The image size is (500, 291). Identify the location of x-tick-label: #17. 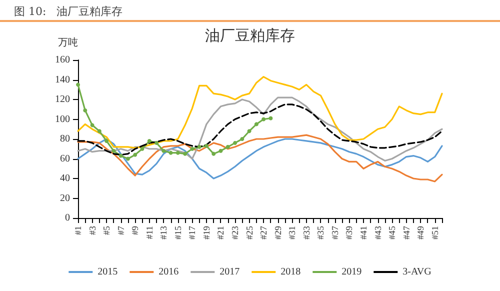
(192, 233).